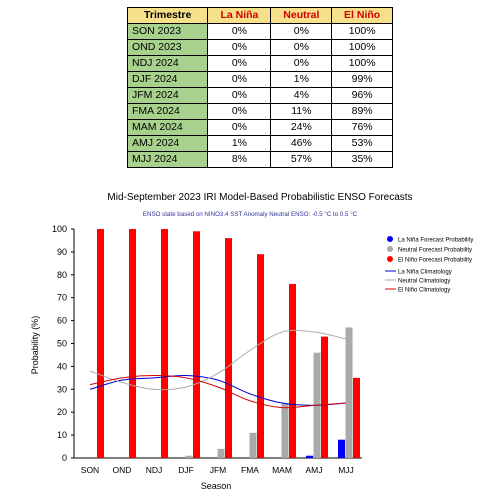 The height and width of the screenshot is (497, 501). What do you see at coordinates (62, 412) in the screenshot?
I see `y-tick-label: 20` at bounding box center [62, 412].